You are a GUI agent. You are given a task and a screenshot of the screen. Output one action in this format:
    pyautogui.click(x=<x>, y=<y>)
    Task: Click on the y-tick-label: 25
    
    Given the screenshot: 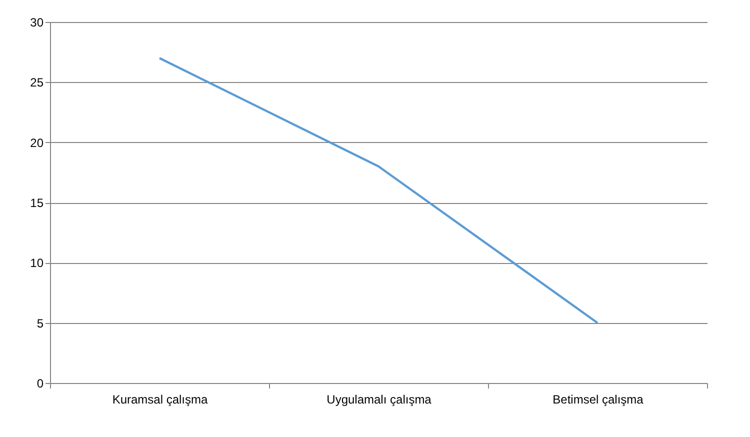 What is the action you would take?
    pyautogui.click(x=37, y=83)
    